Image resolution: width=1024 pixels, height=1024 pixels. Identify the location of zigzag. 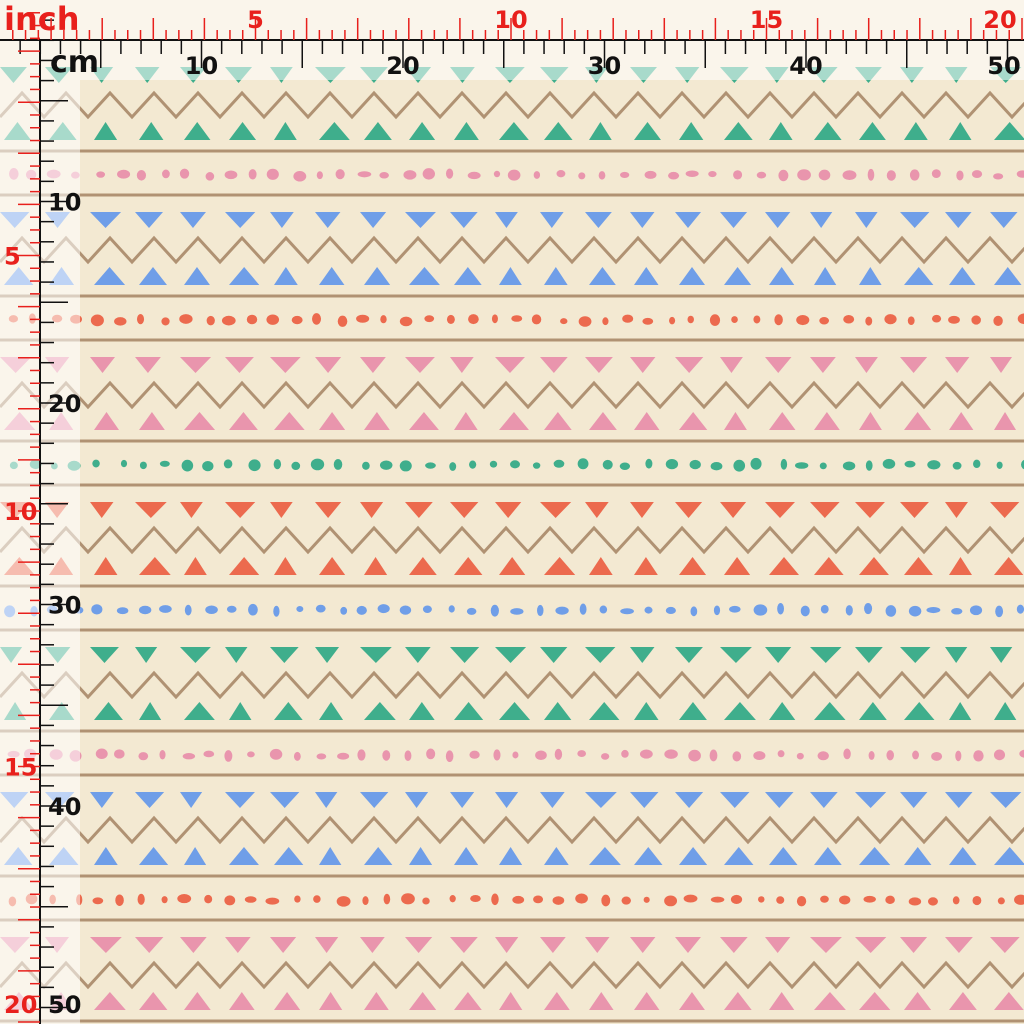
(512, 685).